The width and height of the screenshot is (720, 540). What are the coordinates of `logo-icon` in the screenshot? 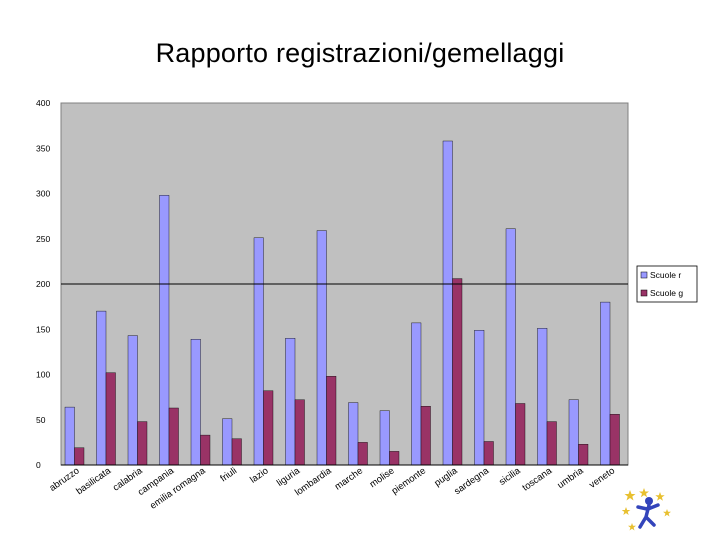 It's located at (646, 509).